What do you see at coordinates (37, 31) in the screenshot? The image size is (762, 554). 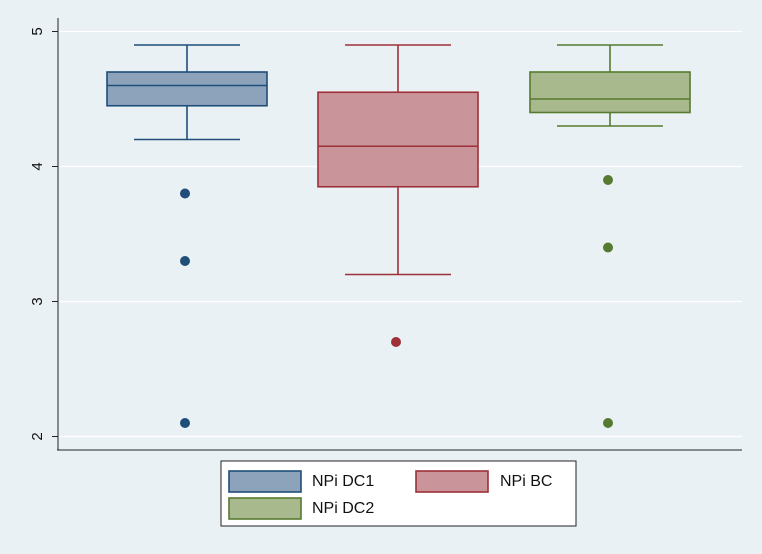 I see `y-tick-label: 5` at bounding box center [37, 31].